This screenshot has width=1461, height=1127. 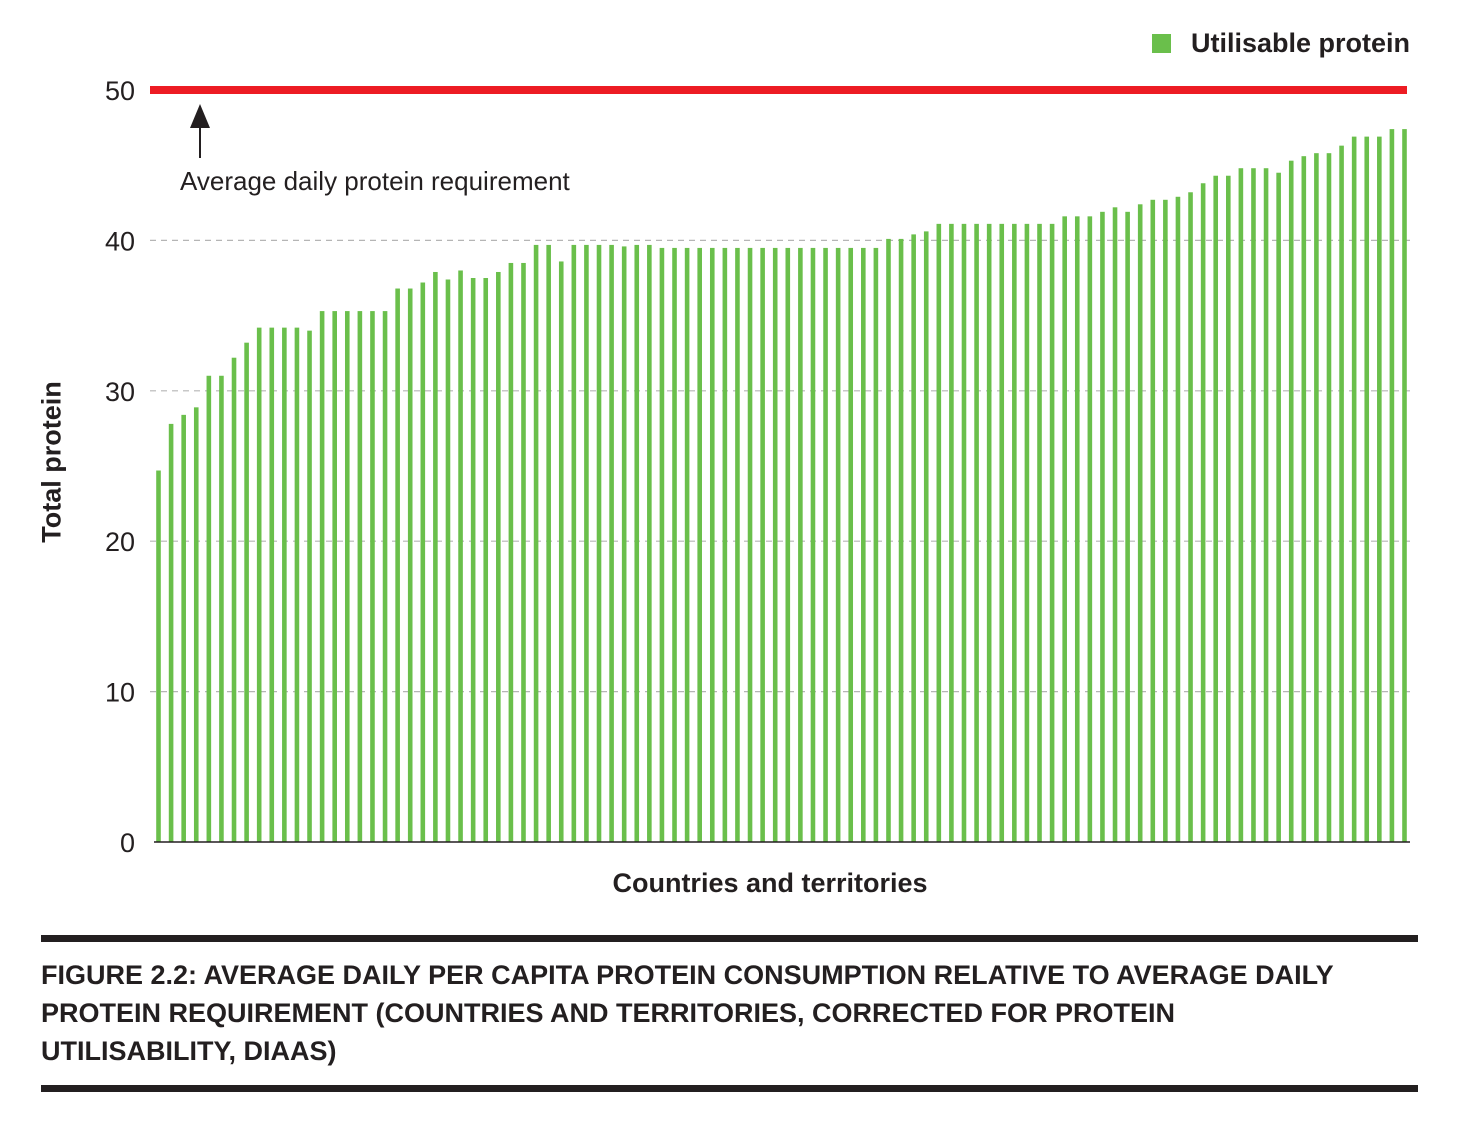 I want to click on caption-rule-bottom, so click(x=729, y=1088).